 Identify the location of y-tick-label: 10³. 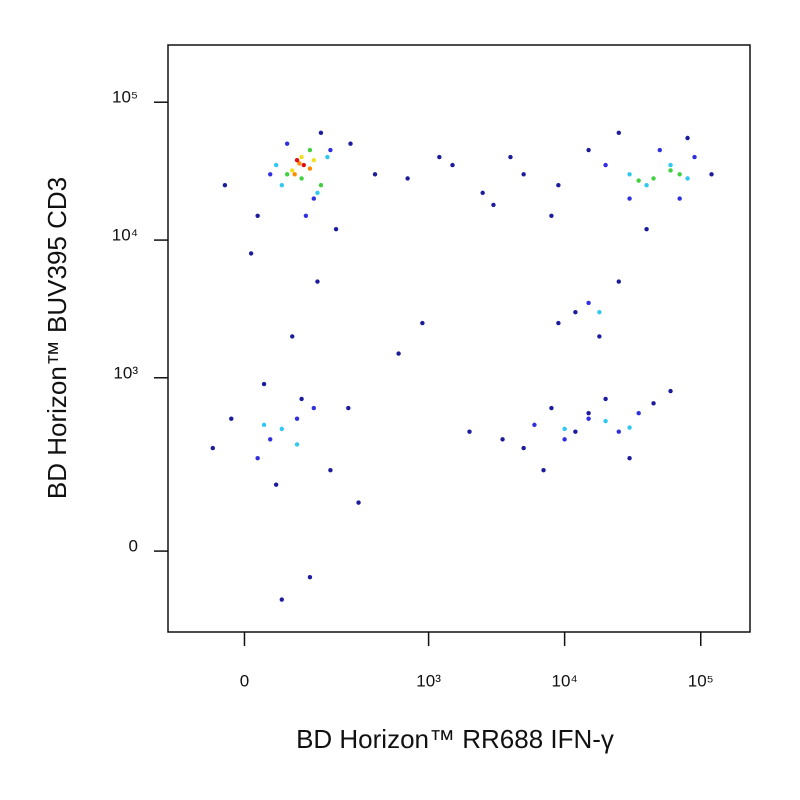
(125, 372).